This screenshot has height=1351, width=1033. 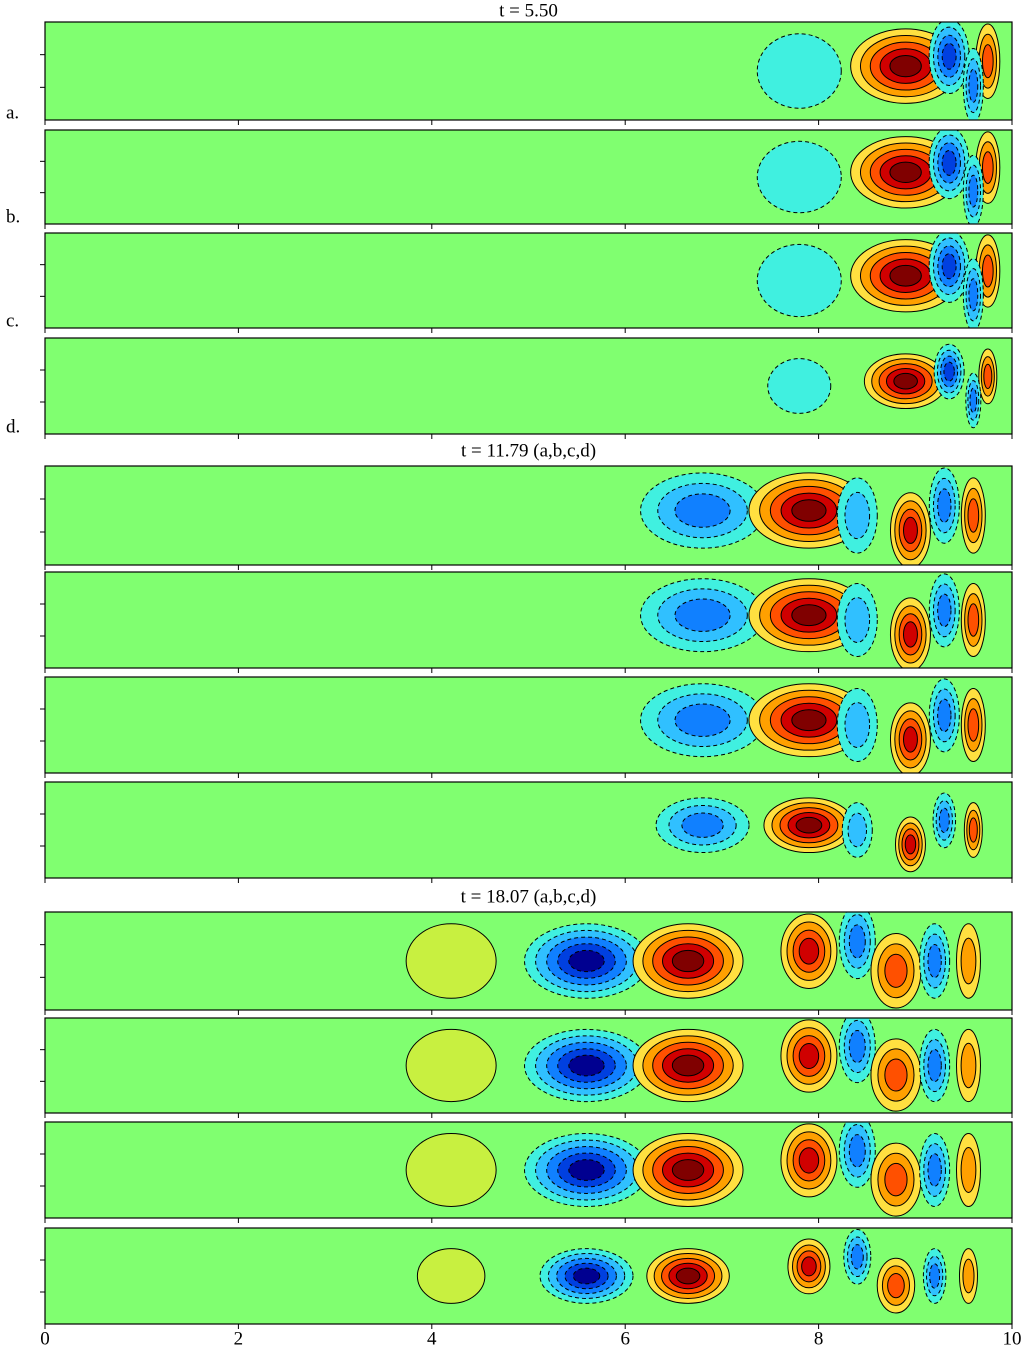 I want to click on x-tick-label: 8, so click(x=819, y=1338).